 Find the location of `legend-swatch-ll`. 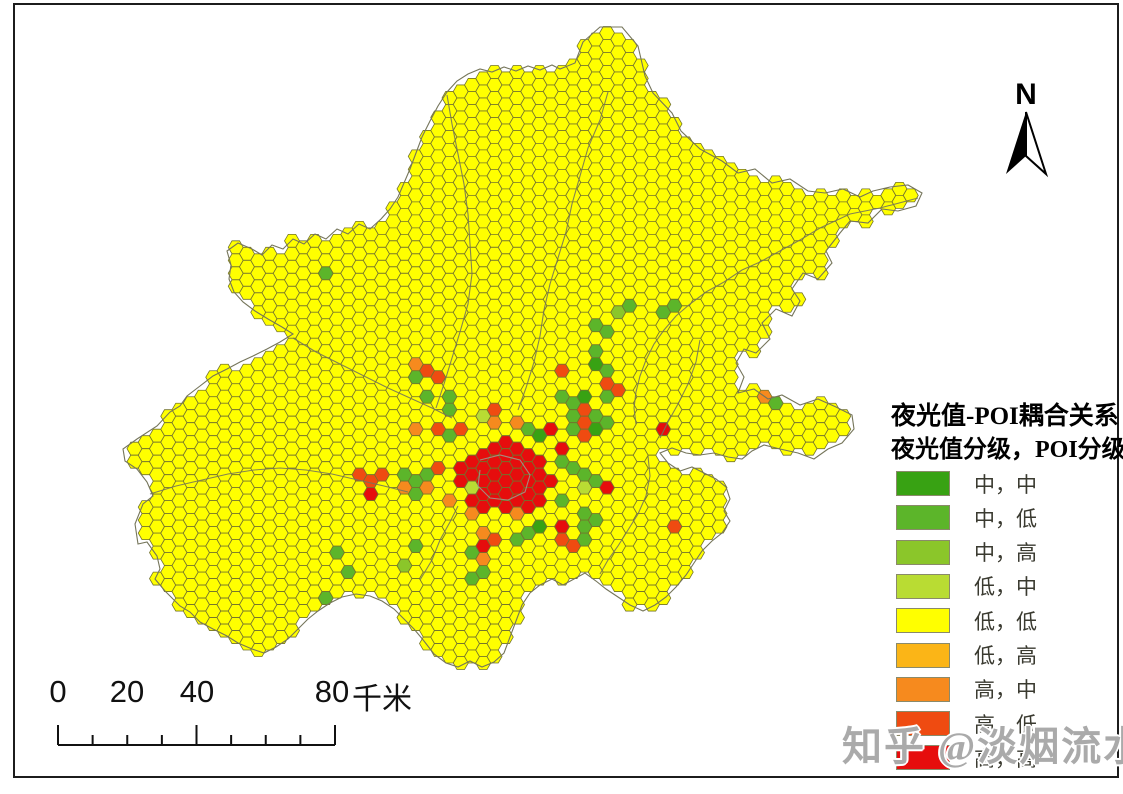

legend-swatch-ll is located at coordinates (923, 621).